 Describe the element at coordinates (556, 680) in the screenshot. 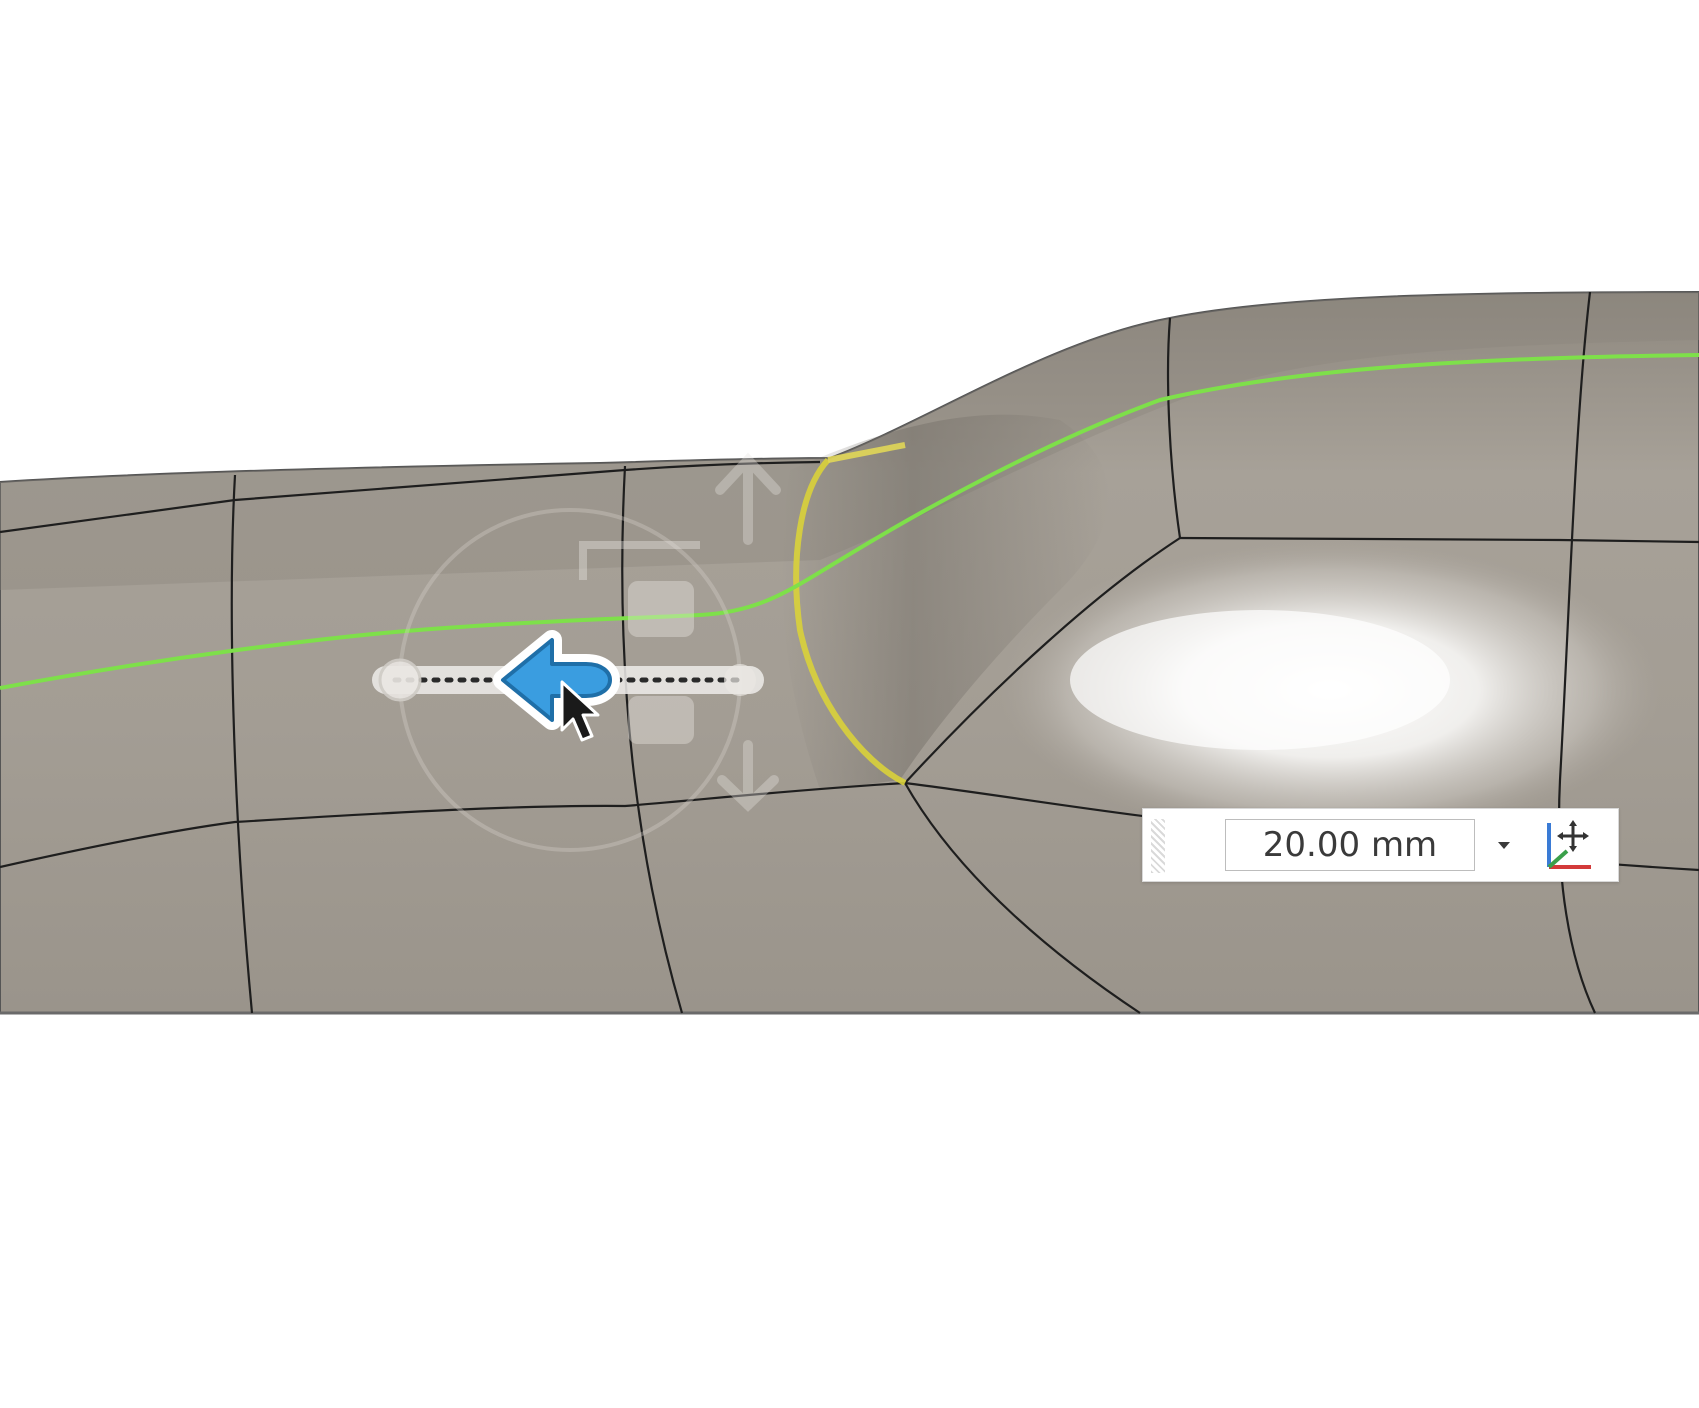

I see `move-arrow-icon` at that location.